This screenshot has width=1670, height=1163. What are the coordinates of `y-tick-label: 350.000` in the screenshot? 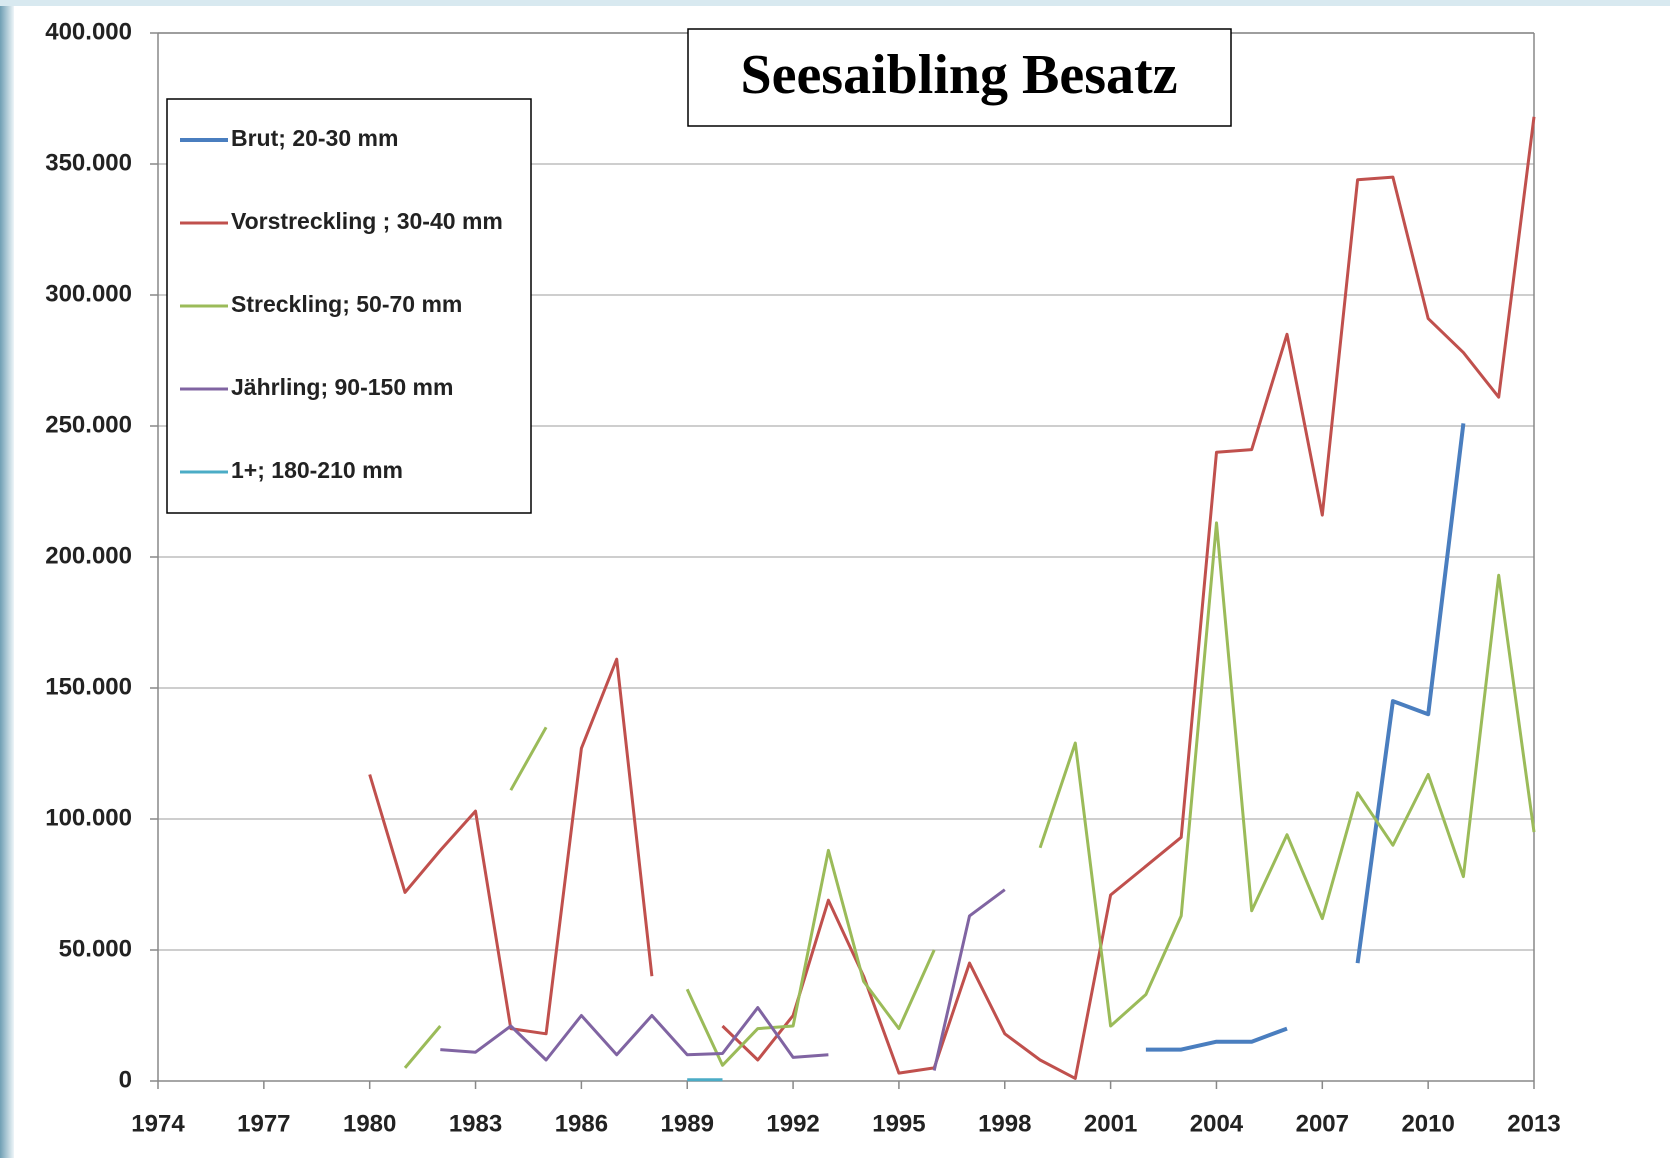 It's located at (88, 162).